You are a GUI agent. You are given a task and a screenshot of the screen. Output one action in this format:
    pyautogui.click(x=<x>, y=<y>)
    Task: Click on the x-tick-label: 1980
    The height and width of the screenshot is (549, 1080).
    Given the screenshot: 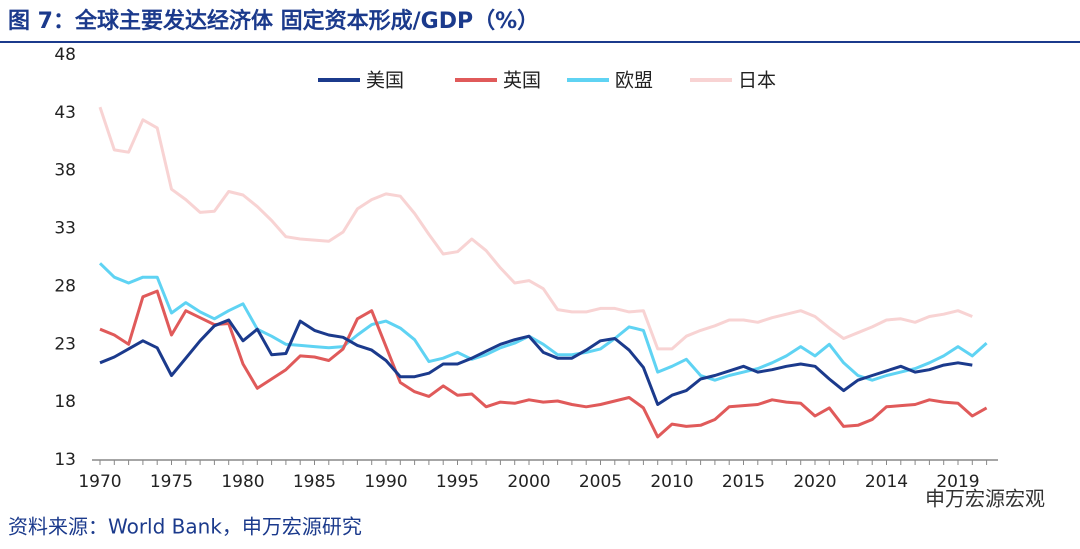 What is the action you would take?
    pyautogui.click(x=242, y=482)
    